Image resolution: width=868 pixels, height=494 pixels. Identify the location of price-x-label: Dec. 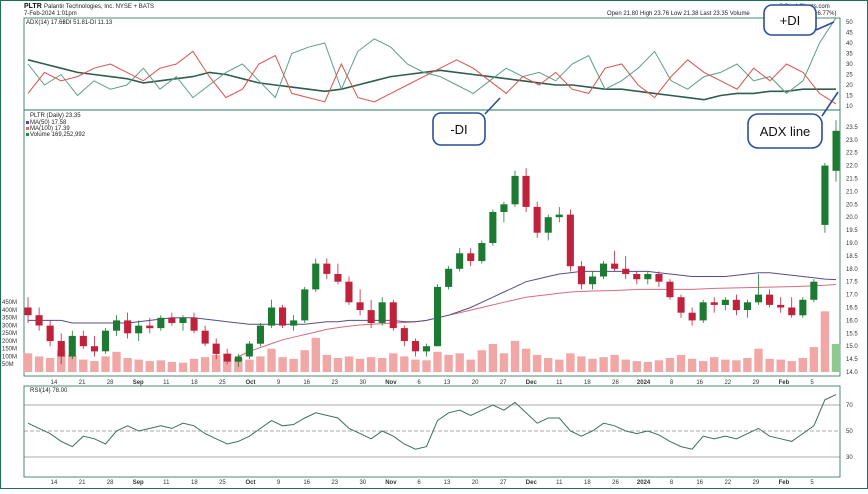
(532, 383).